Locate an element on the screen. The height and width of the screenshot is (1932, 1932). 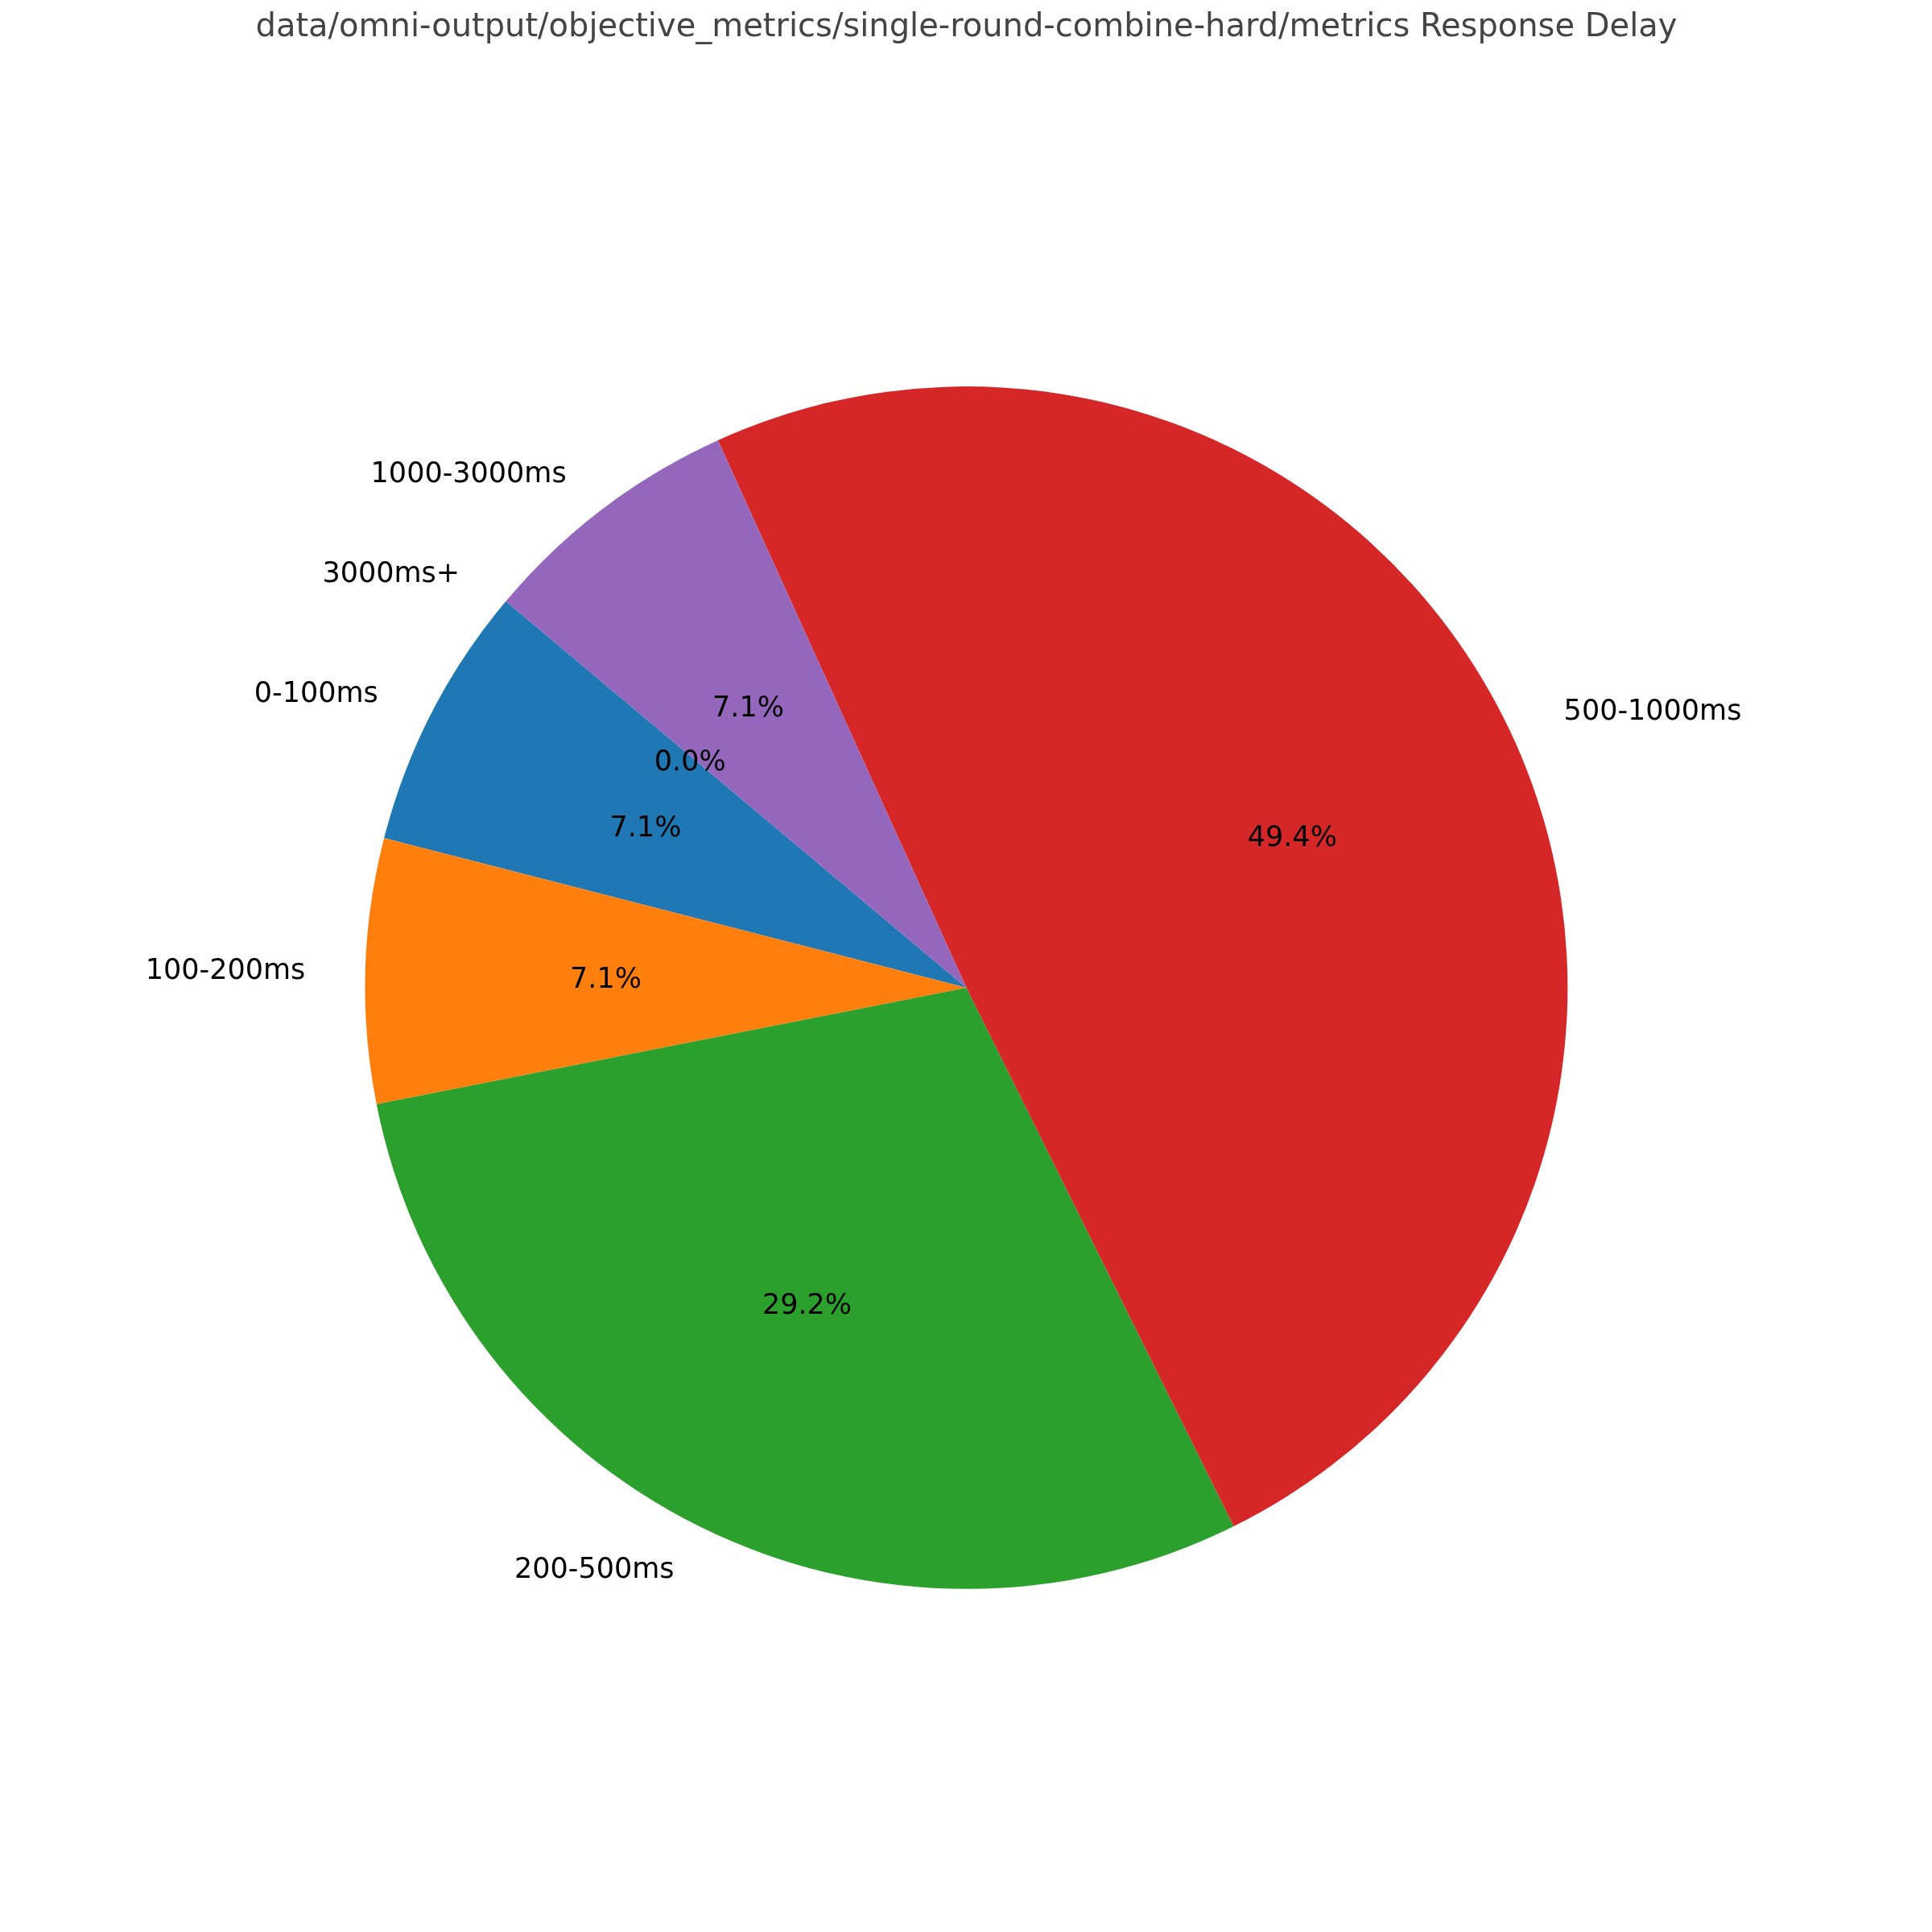
slice-label: 1000-3000ms is located at coordinates (468, 472).